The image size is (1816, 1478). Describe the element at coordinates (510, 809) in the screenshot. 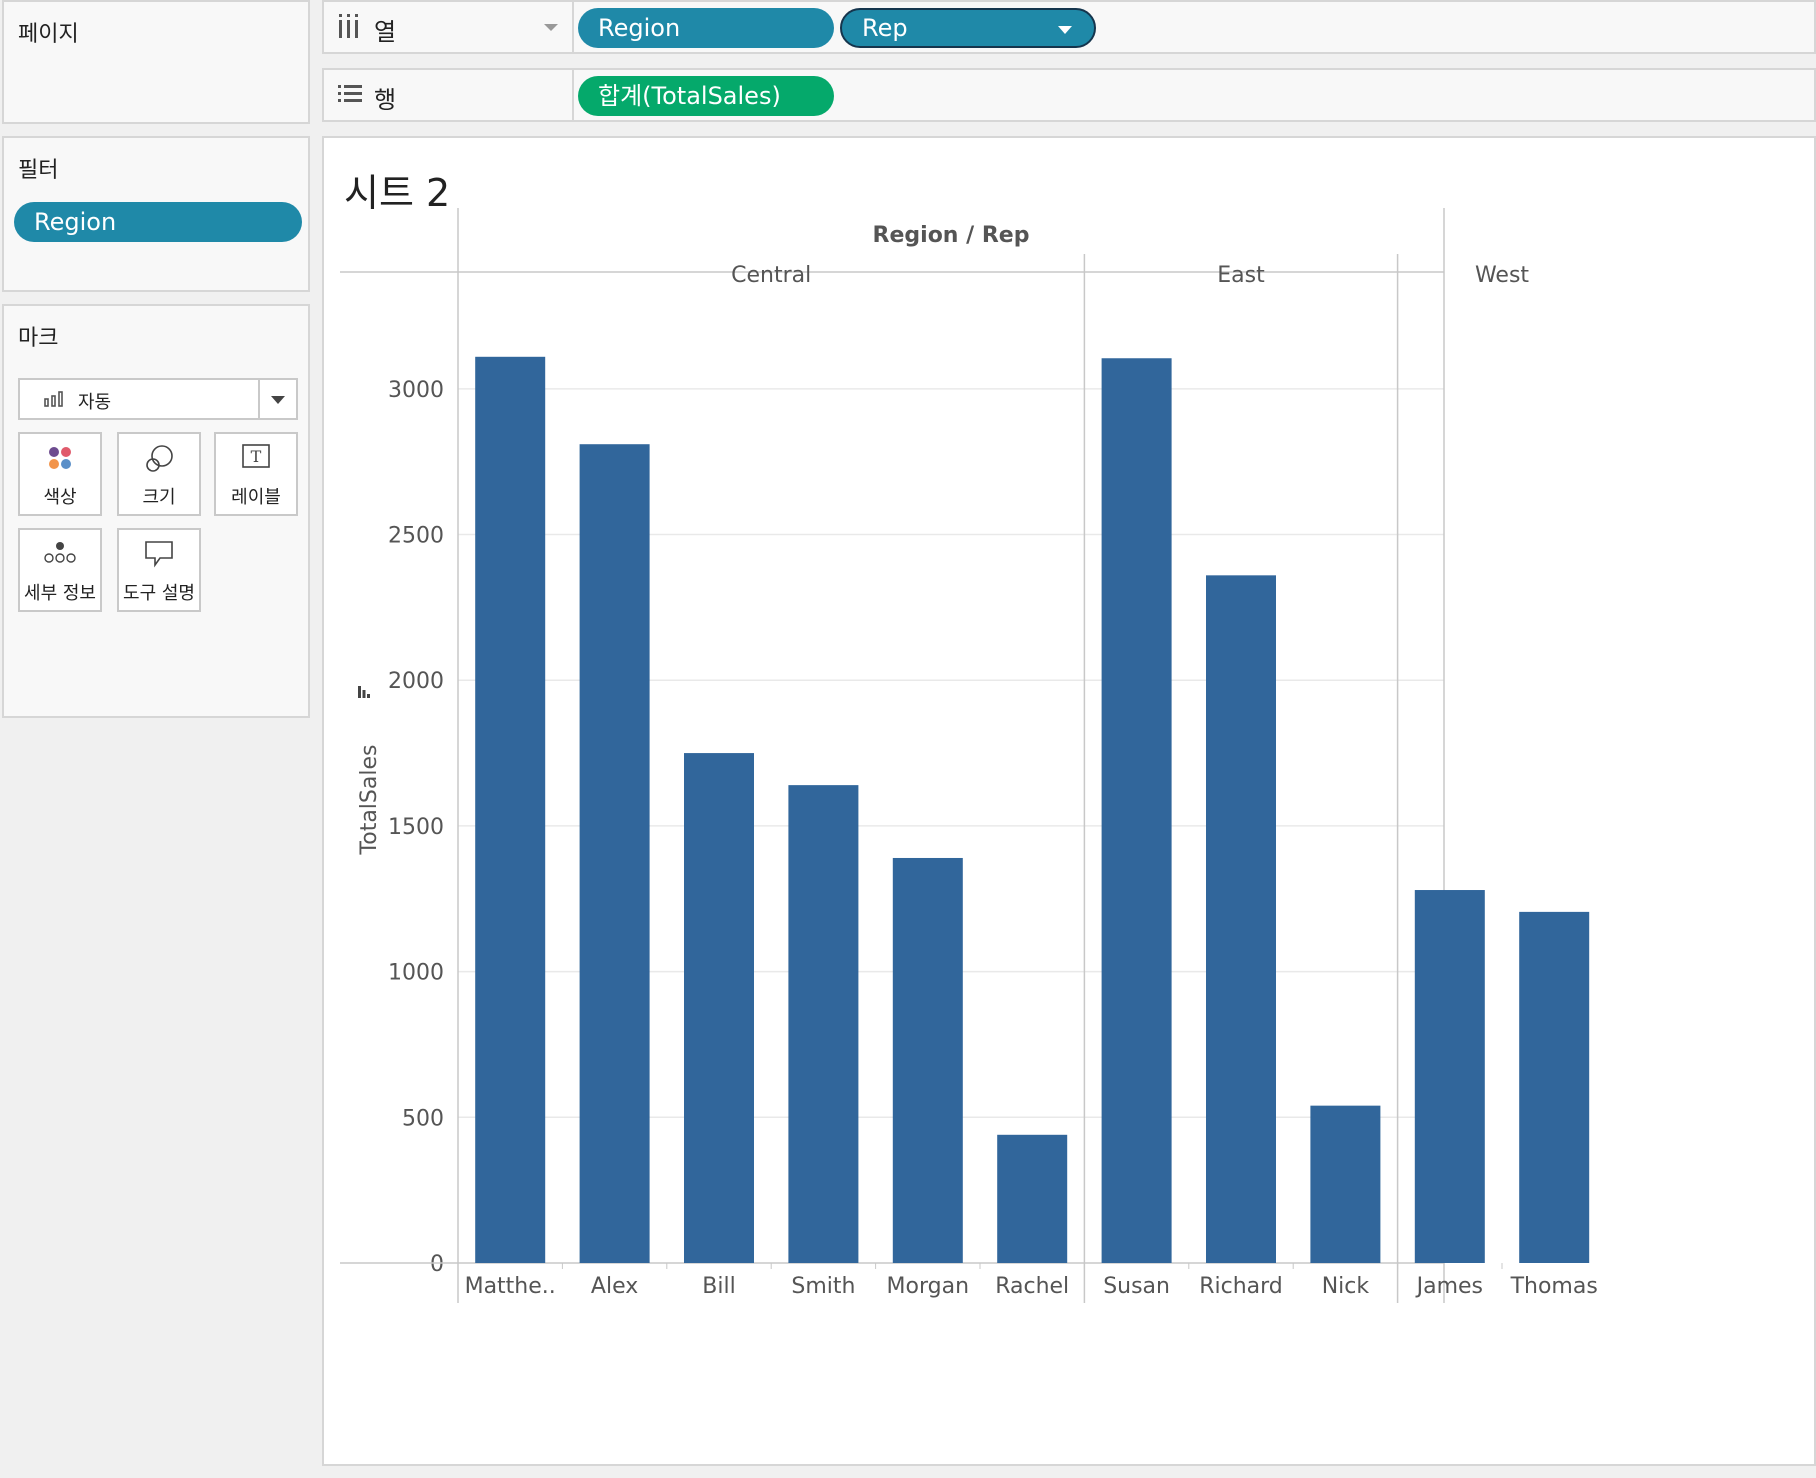

I see `bar-matthe` at that location.